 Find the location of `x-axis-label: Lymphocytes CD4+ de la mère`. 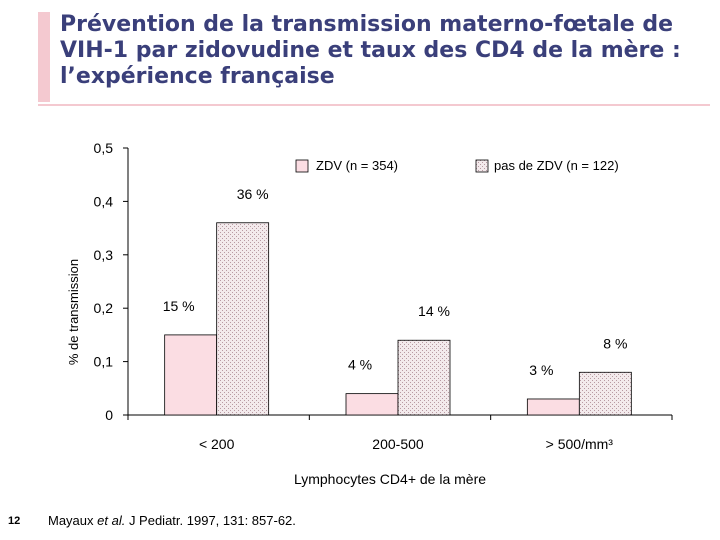

x-axis-label: Lymphocytes CD4+ de la mère is located at coordinates (390, 479).